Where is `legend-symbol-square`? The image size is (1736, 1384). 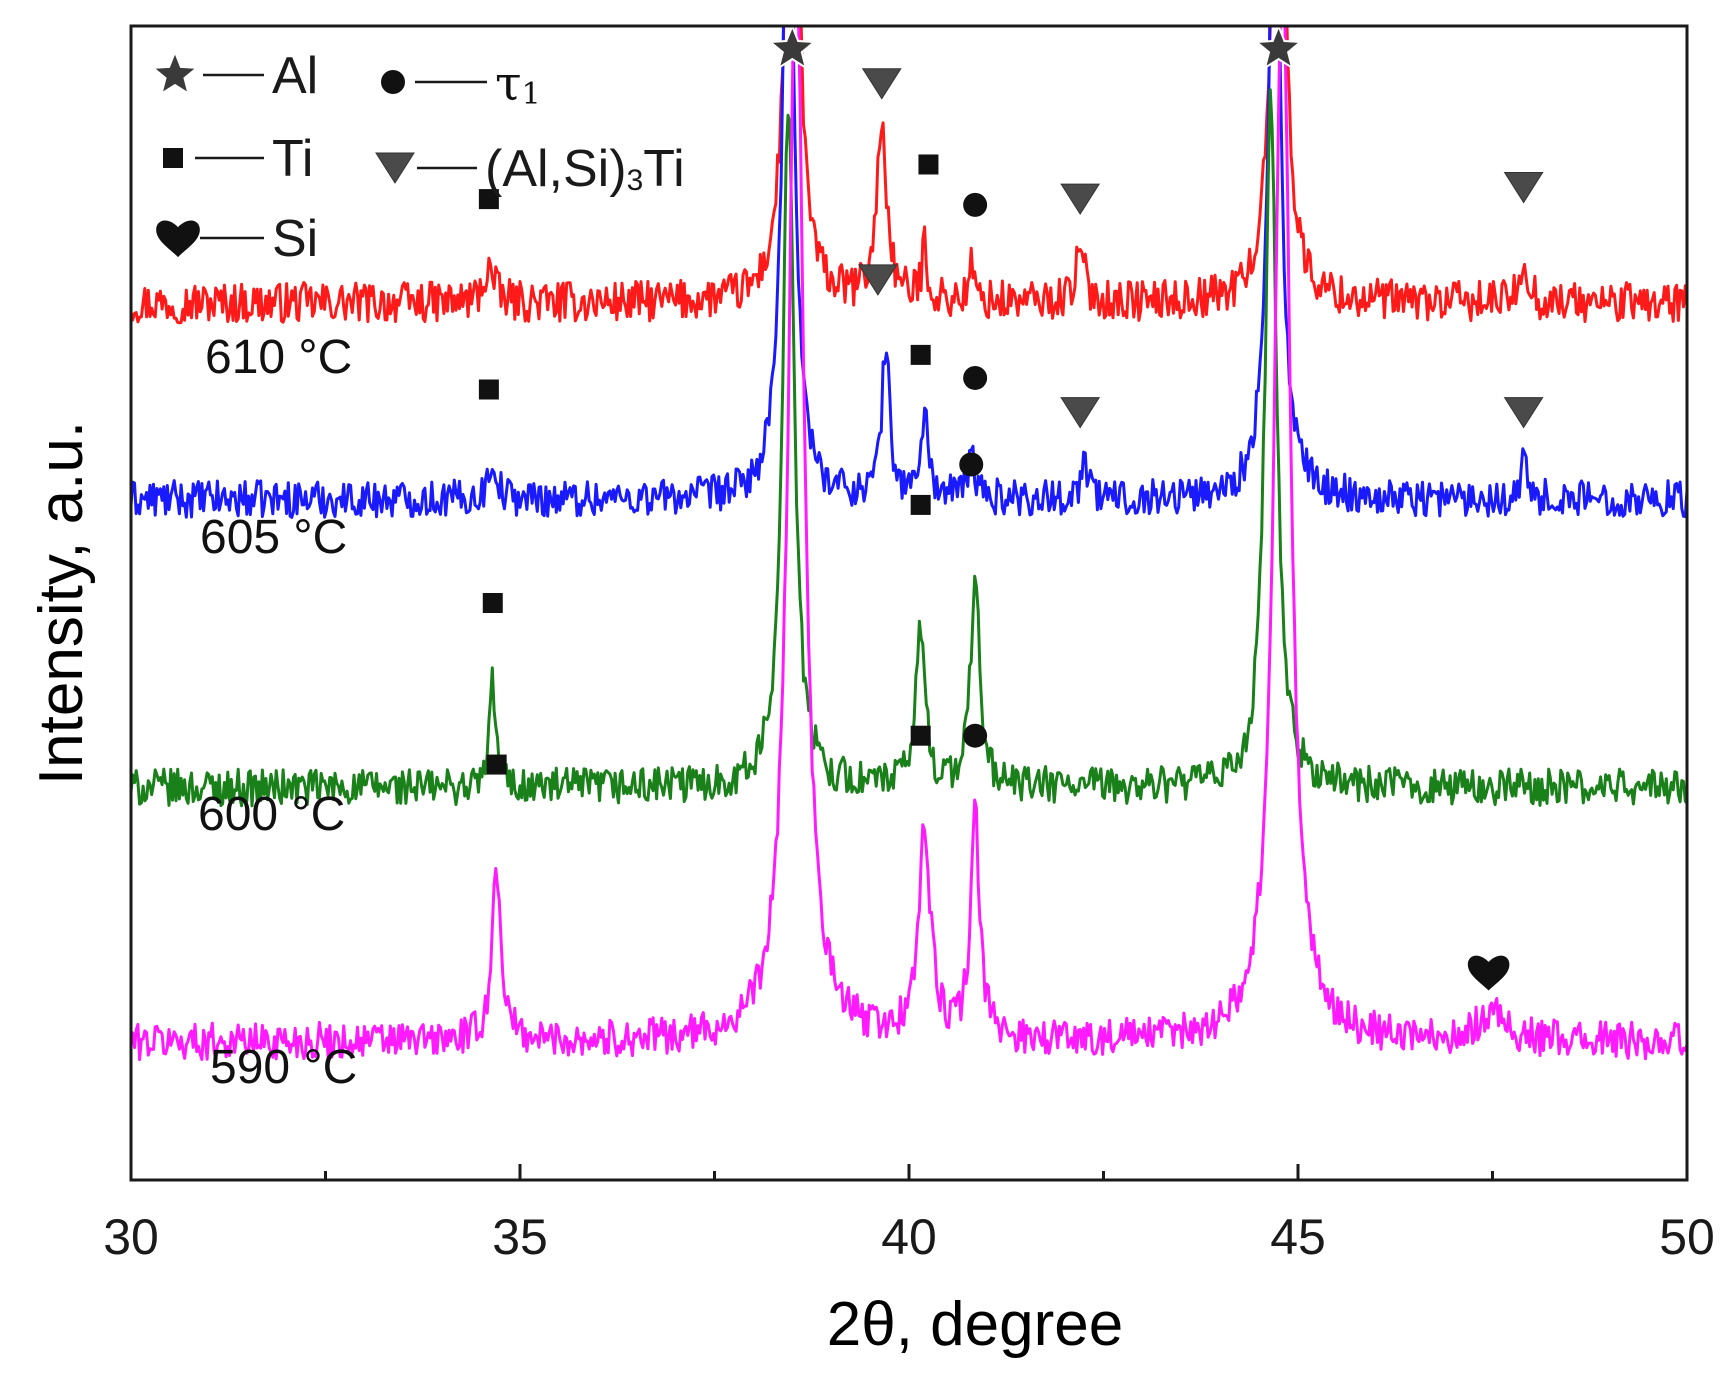
legend-symbol-square is located at coordinates (173, 158).